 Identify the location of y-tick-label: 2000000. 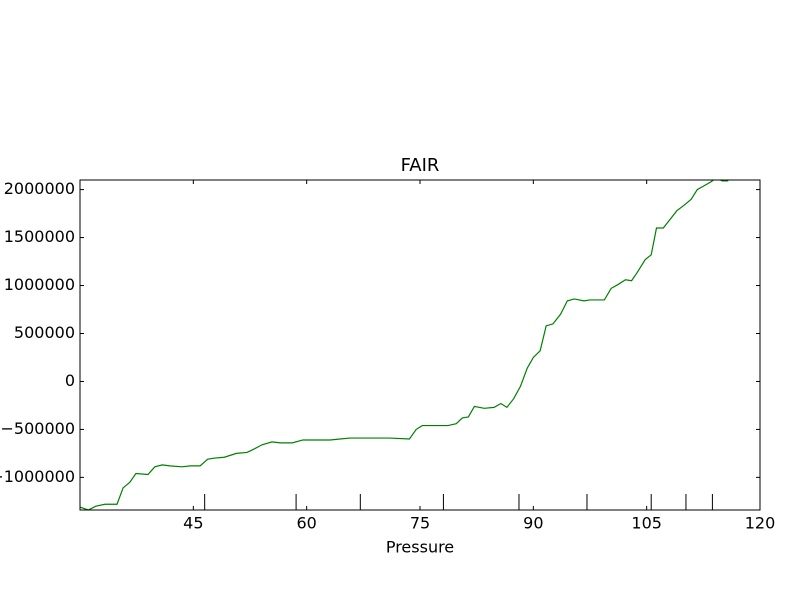
(39, 188).